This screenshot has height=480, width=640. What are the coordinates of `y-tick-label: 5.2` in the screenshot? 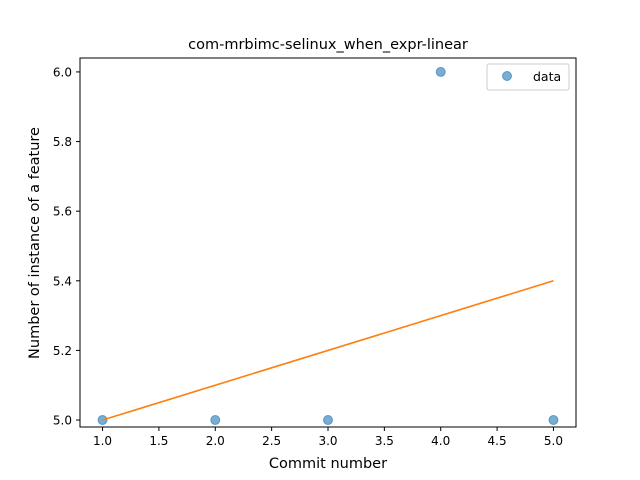 It's located at (62, 351).